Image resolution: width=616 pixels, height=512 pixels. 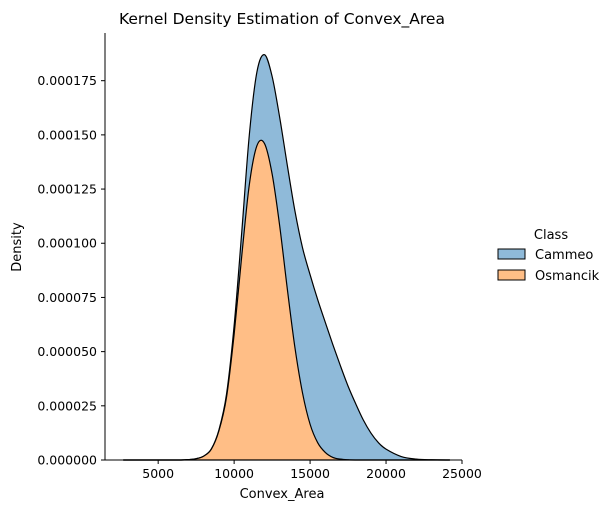 I want to click on y-tick-label: 0.000025, so click(x=67, y=405).